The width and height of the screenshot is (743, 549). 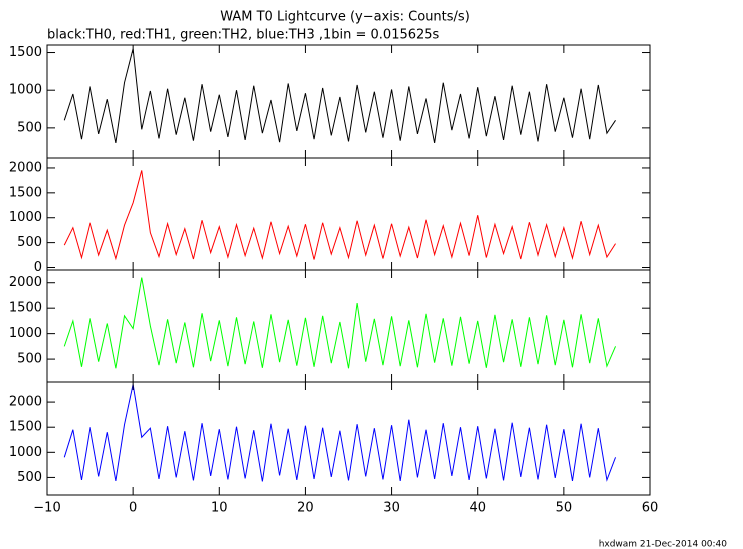 I want to click on footer: hxdwam 21-Dec-2014 00:40, so click(x=663, y=544).